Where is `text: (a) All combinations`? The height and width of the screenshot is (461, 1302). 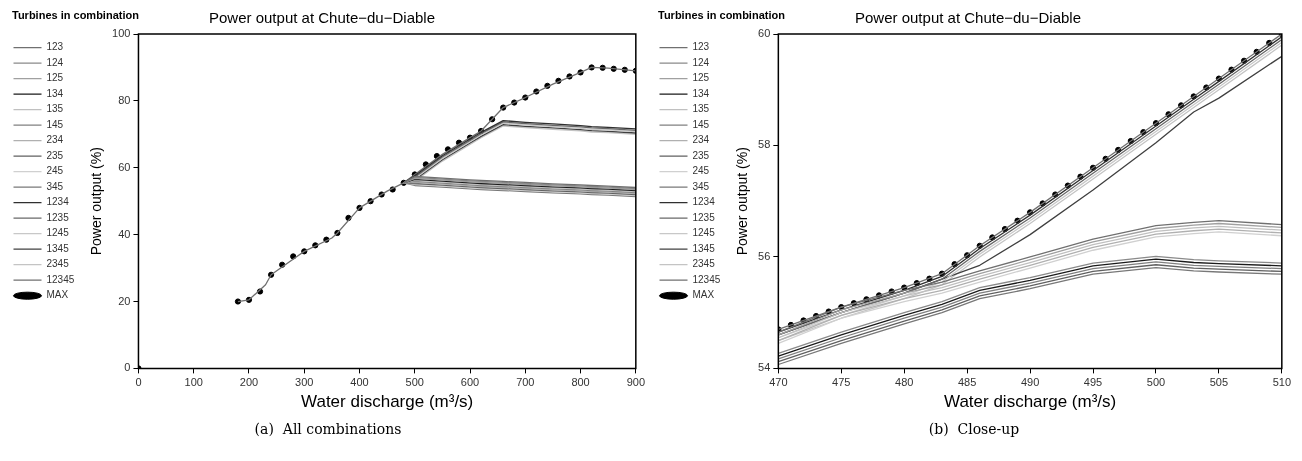 text: (a) All combinations is located at coordinates (328, 429).